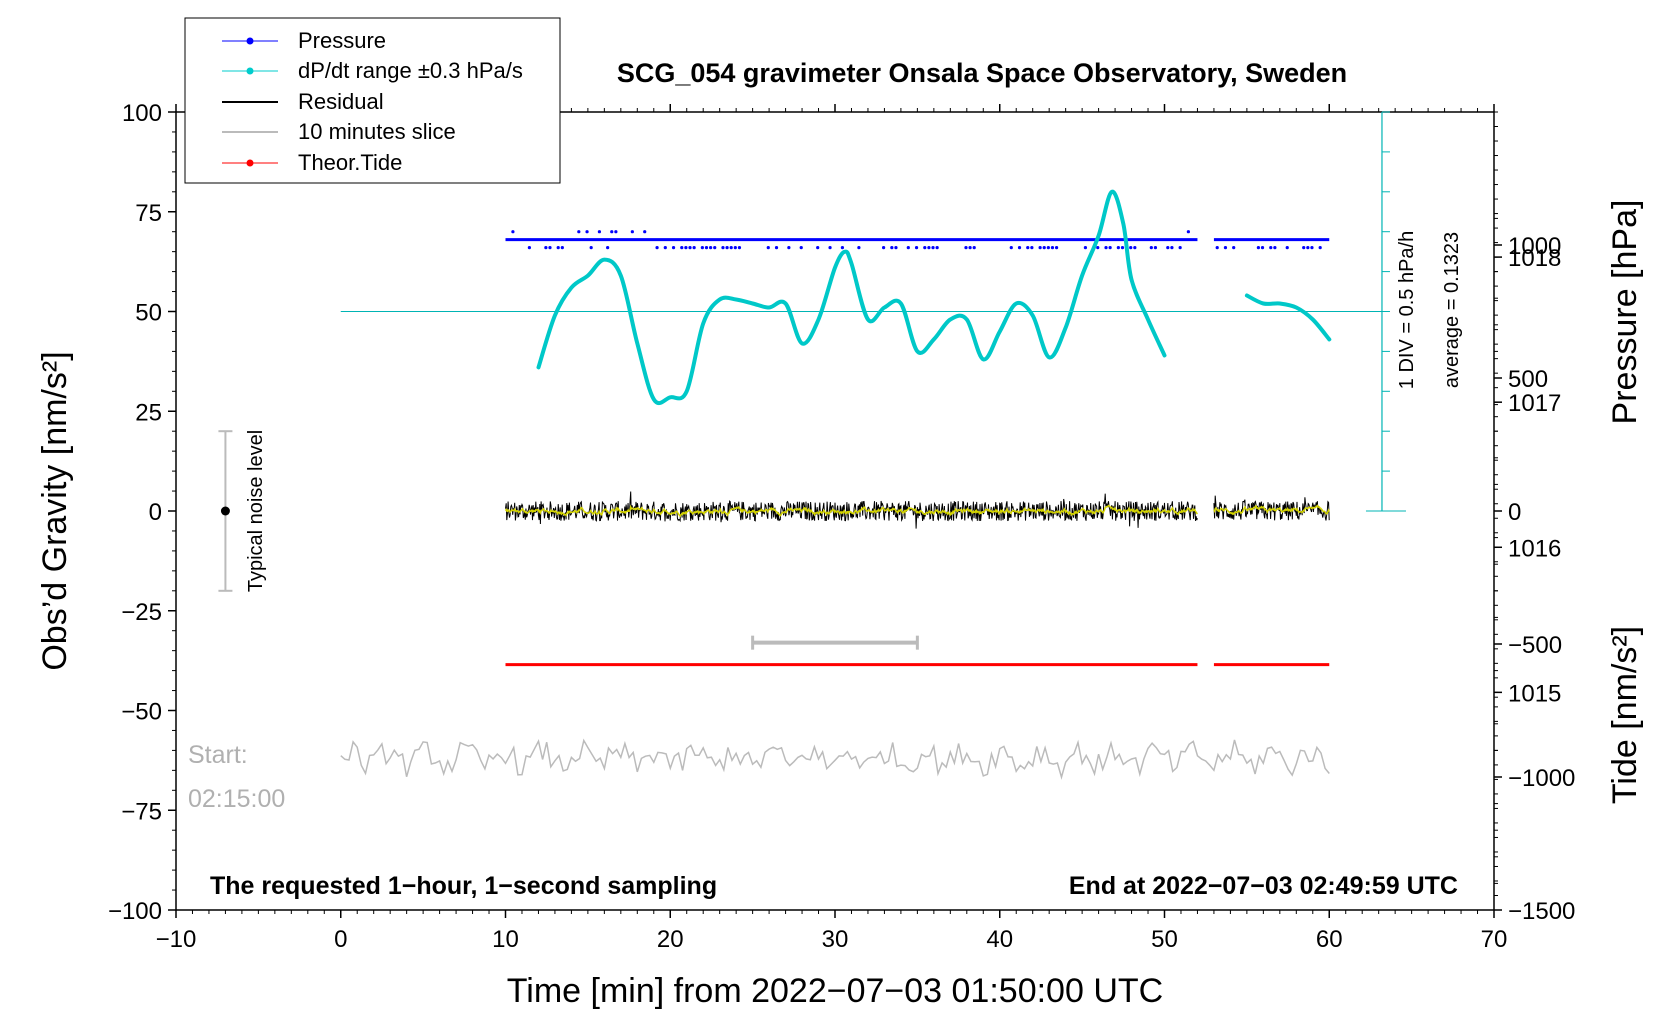 The width and height of the screenshot is (1676, 1020). I want to click on legend-box, so click(372, 100).